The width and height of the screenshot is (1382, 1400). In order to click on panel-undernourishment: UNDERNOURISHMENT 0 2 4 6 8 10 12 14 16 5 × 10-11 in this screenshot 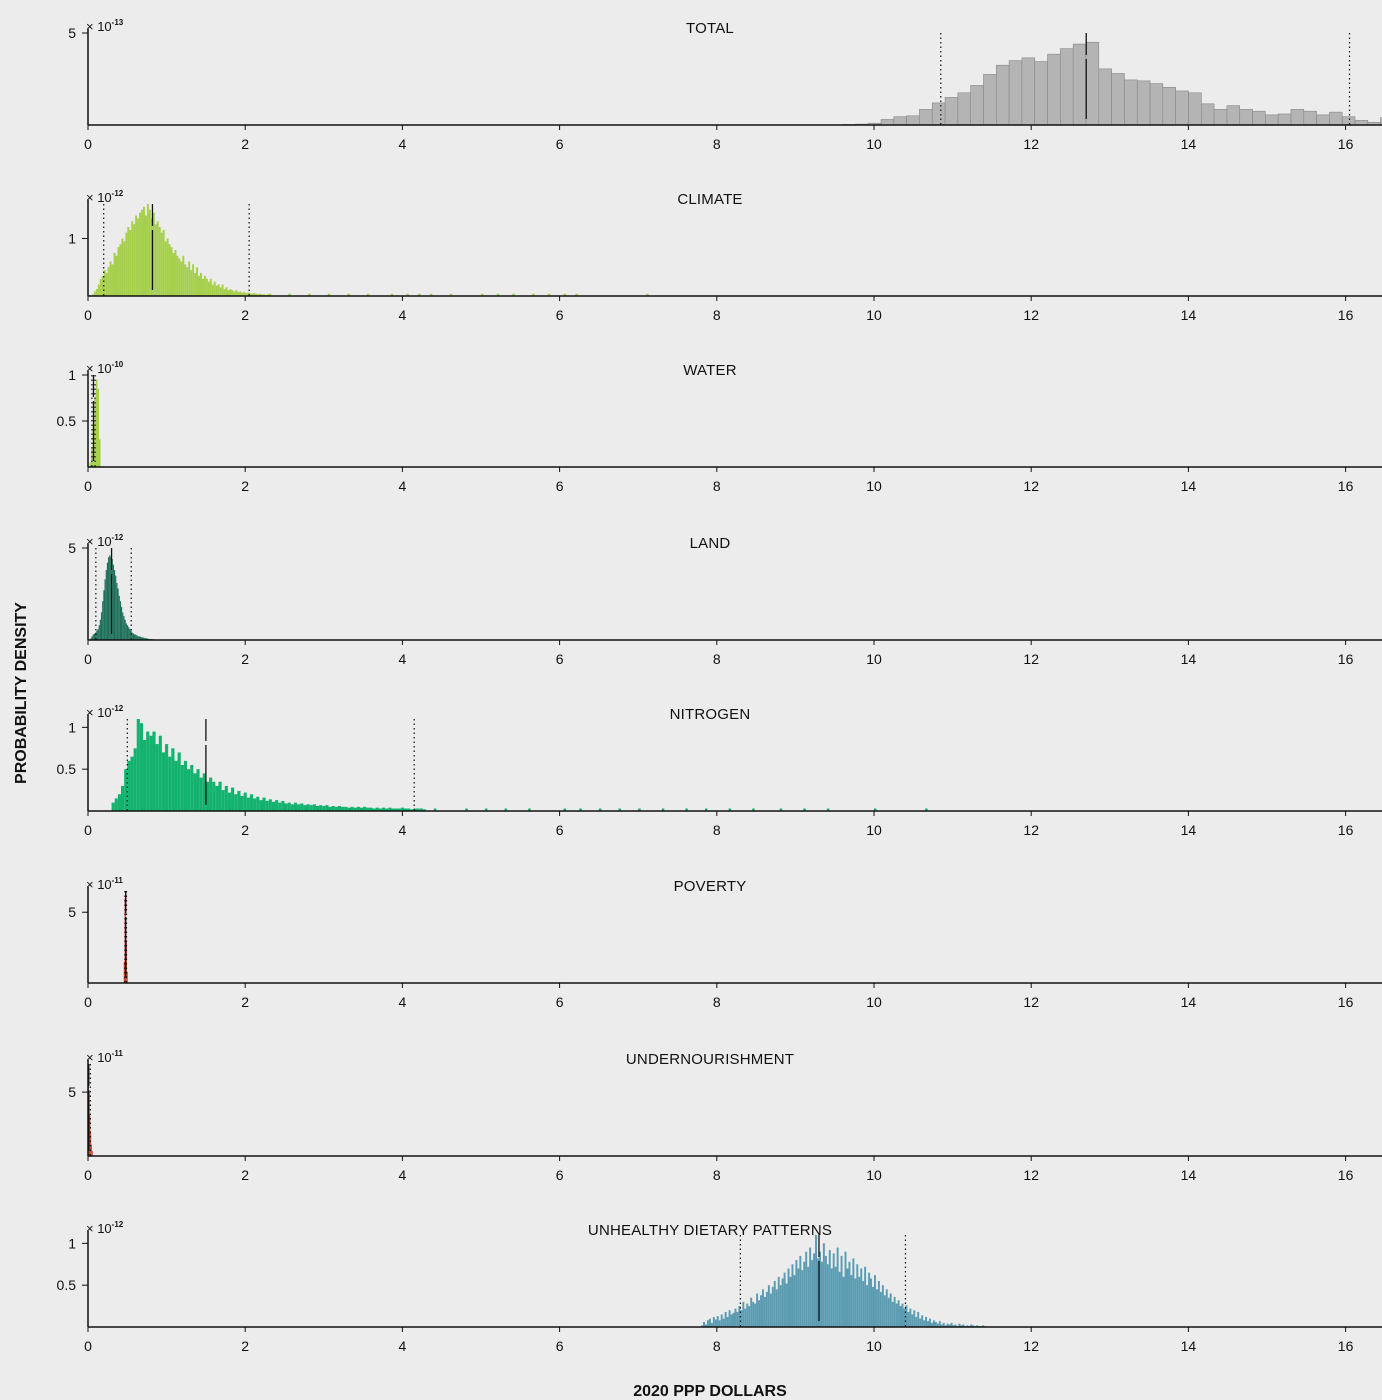, I will do `click(725, 1116)`.